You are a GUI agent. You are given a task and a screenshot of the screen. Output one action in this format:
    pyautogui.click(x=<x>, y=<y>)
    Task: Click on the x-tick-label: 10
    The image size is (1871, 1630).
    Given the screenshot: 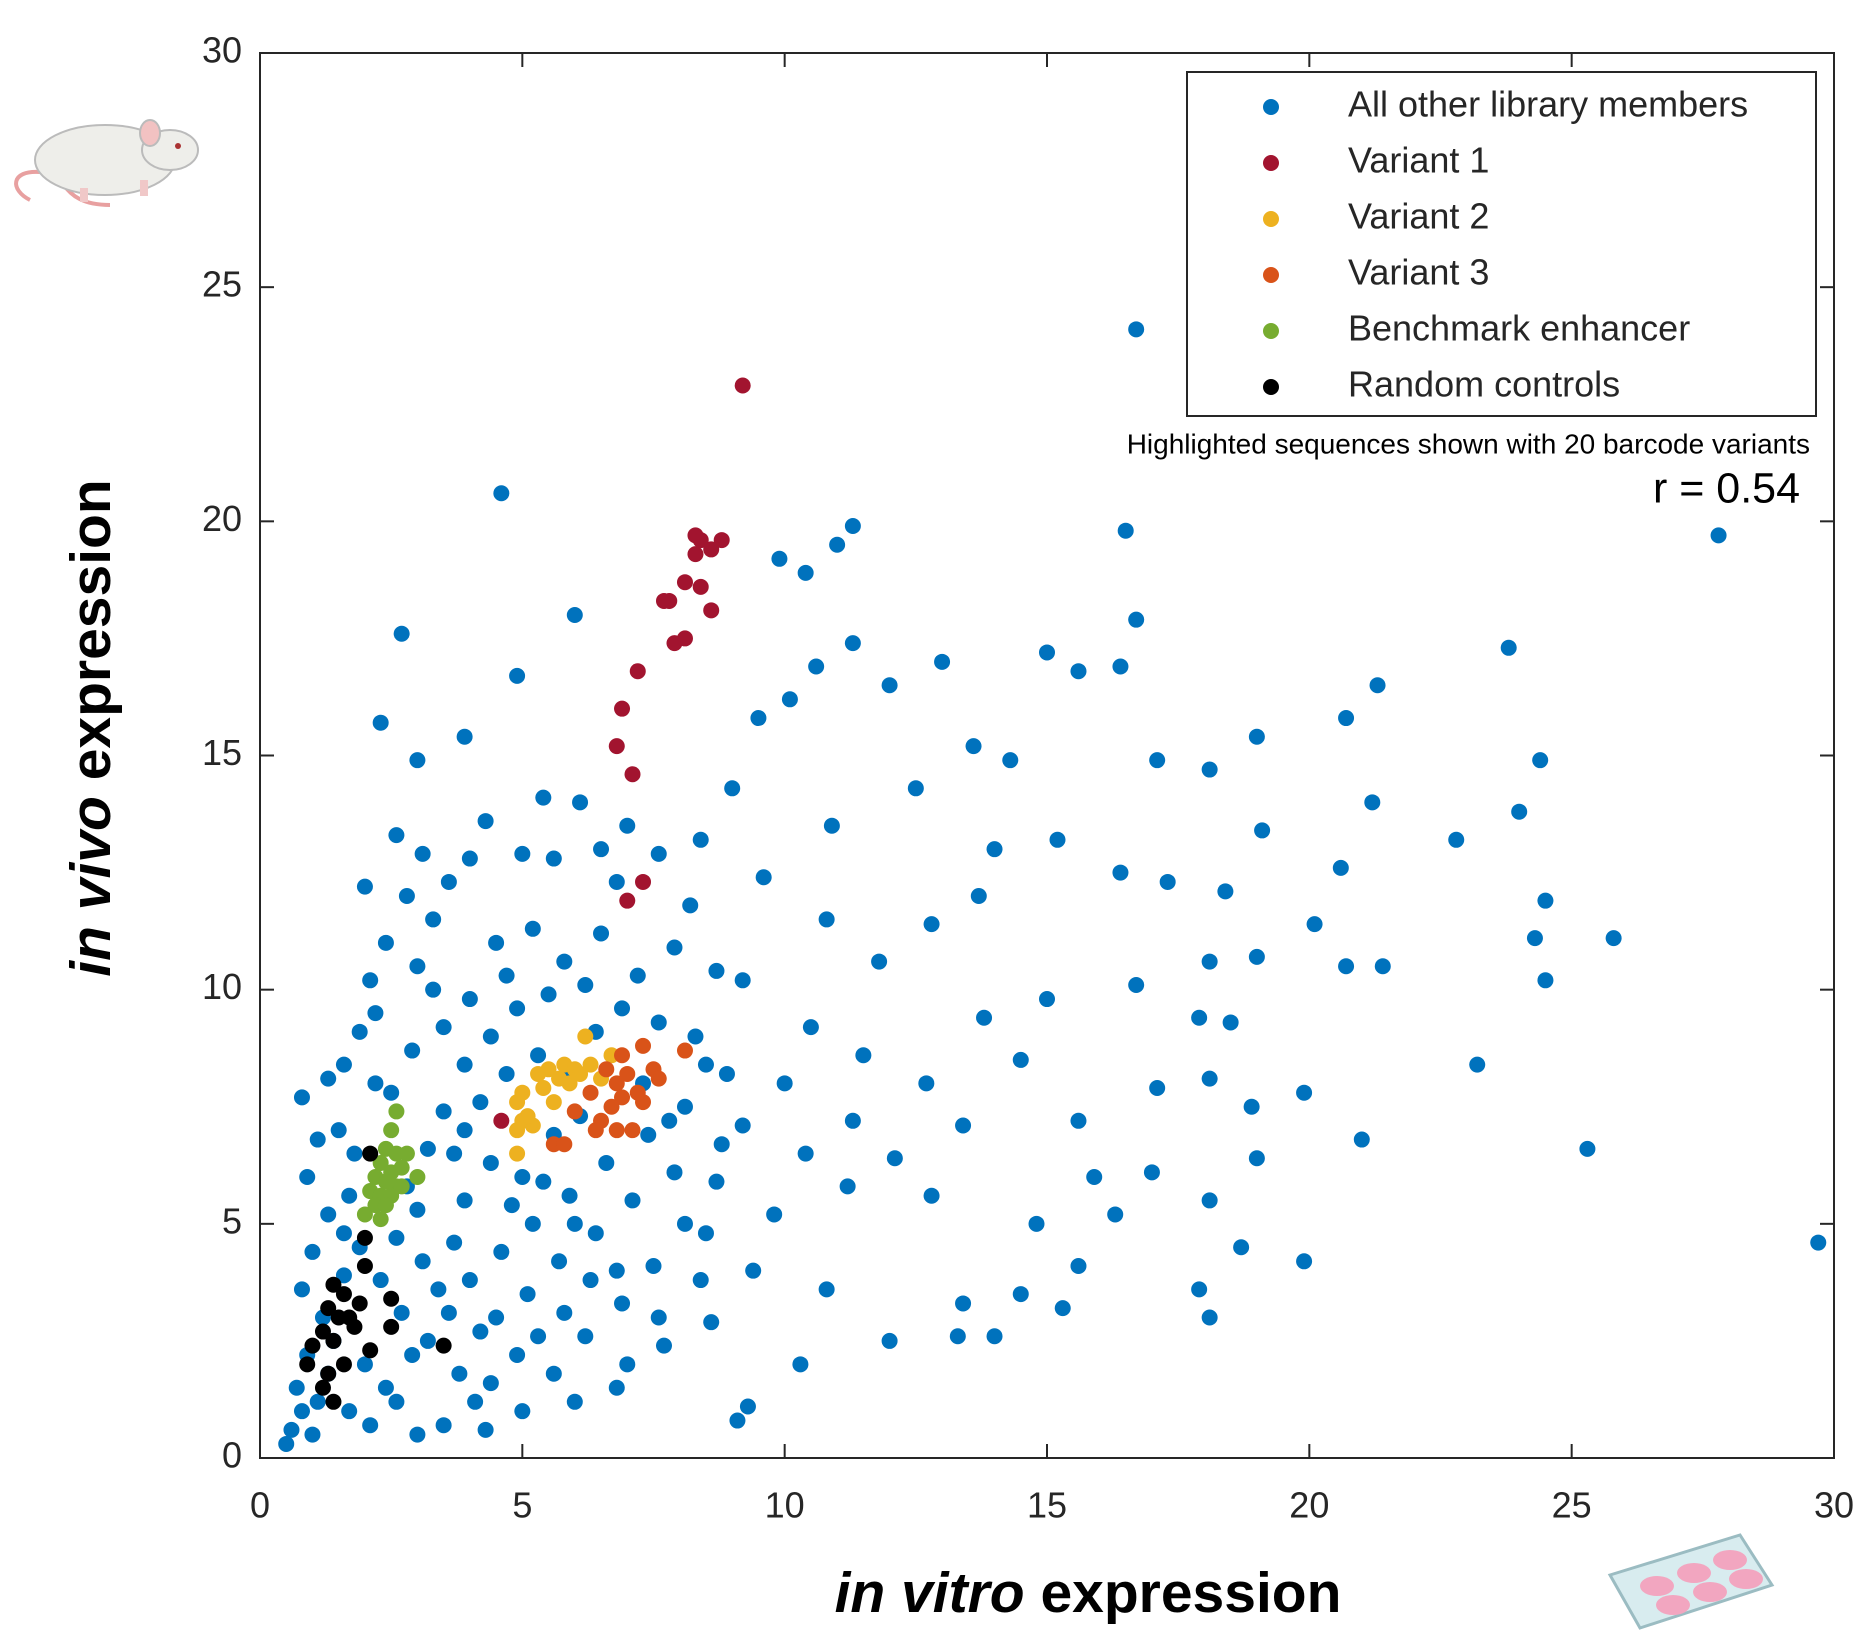 What is the action you would take?
    pyautogui.click(x=785, y=1505)
    